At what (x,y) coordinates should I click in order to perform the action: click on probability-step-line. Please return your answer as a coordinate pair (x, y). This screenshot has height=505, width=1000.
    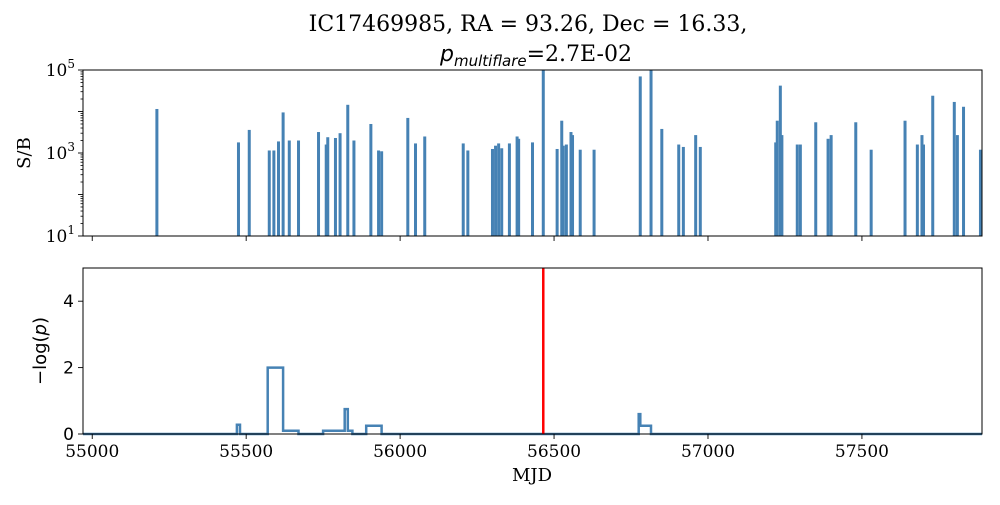
    Looking at the image, I should click on (532, 401).